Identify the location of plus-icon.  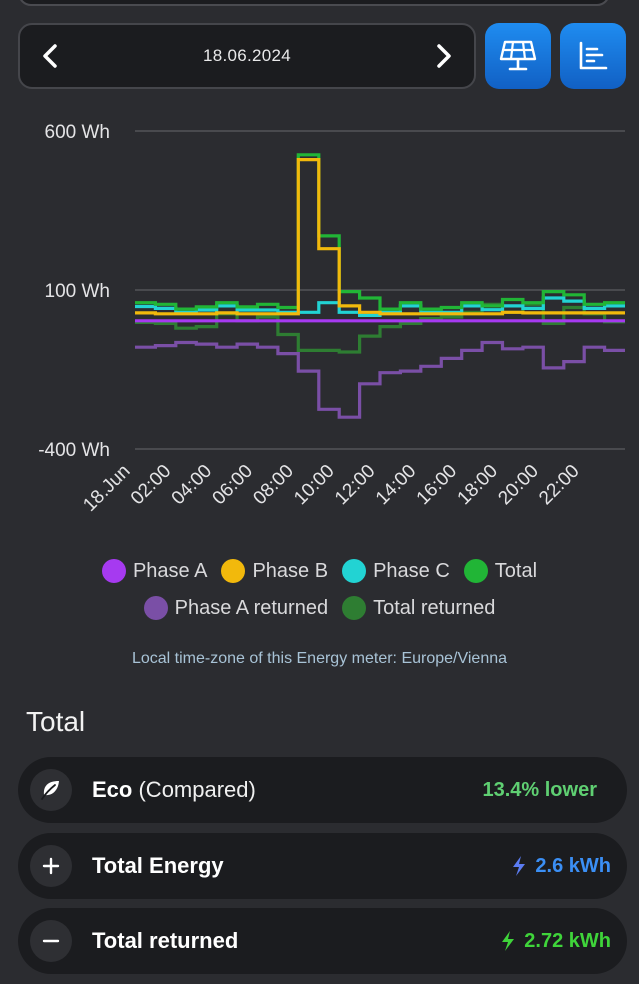
(51, 866).